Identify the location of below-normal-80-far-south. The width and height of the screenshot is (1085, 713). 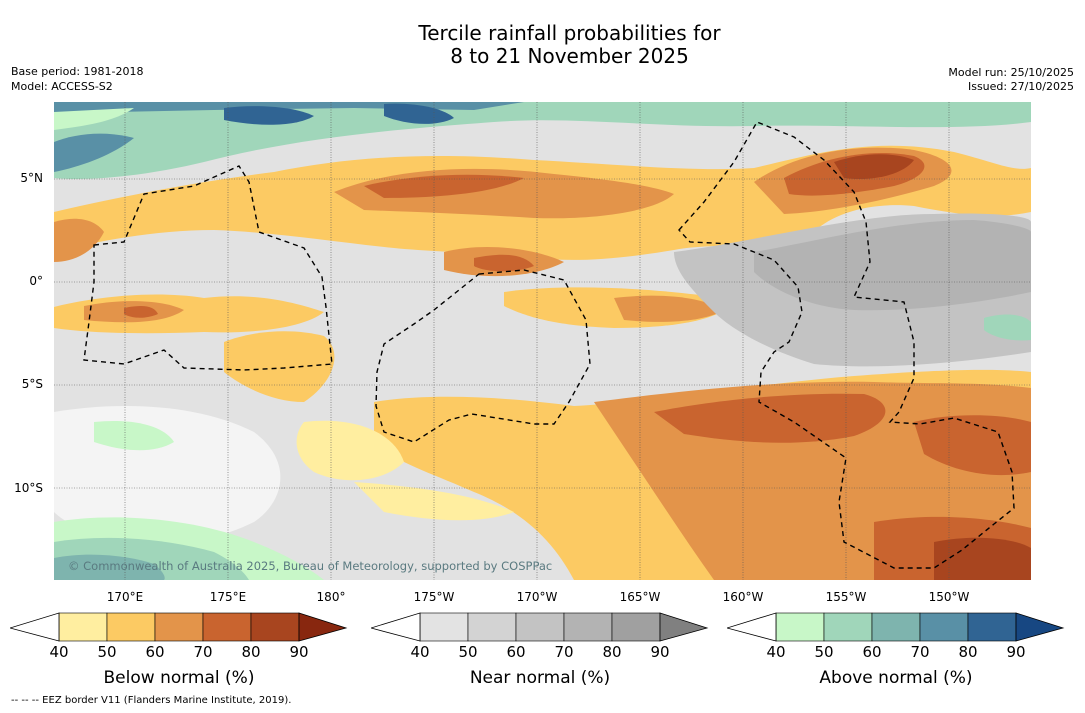
(982, 558).